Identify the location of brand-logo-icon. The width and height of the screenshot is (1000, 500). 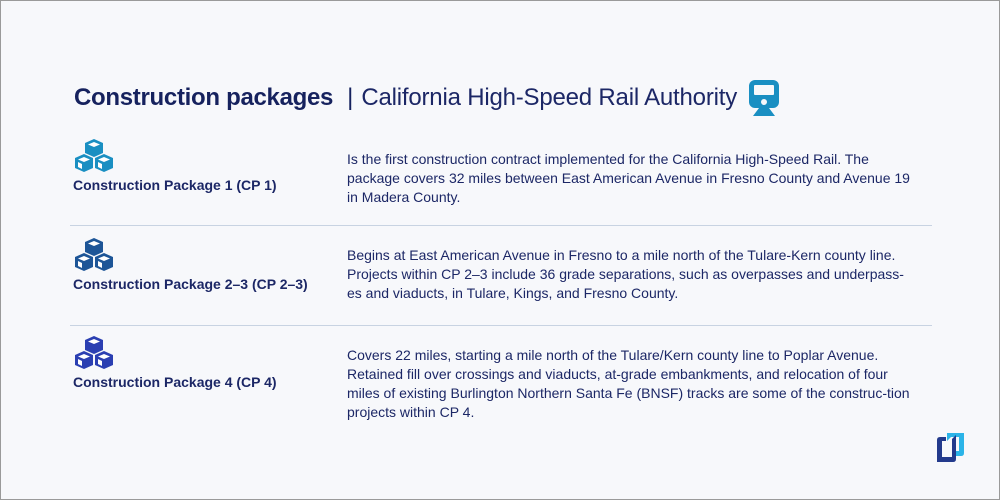
(950, 447).